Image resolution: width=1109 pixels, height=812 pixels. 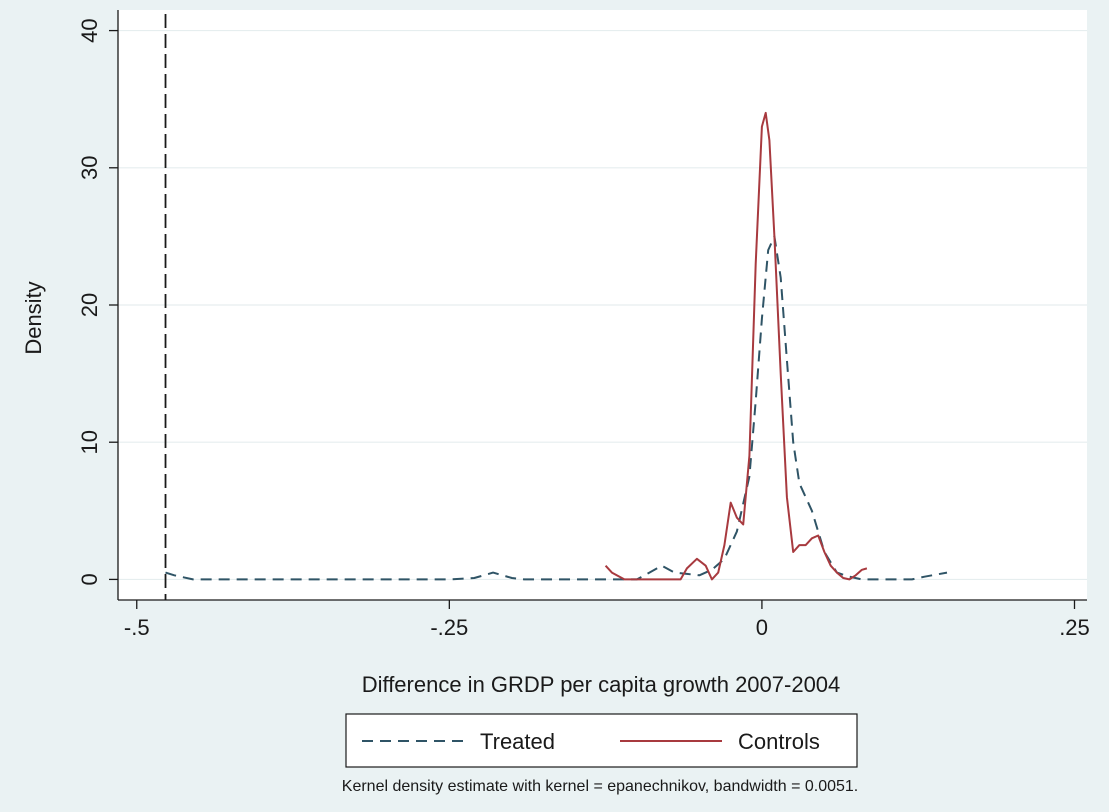 What do you see at coordinates (449, 627) in the screenshot?
I see `x-tick-label: -.25` at bounding box center [449, 627].